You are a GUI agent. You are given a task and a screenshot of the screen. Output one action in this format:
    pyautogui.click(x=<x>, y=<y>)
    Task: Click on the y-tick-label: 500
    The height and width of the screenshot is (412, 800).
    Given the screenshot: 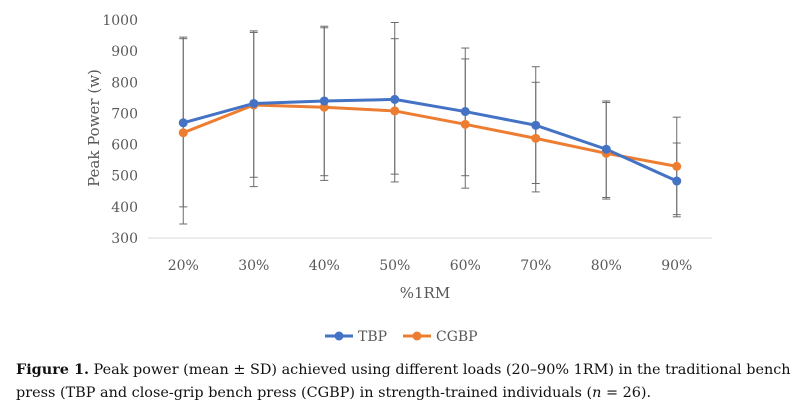 What is the action you would take?
    pyautogui.click(x=124, y=177)
    